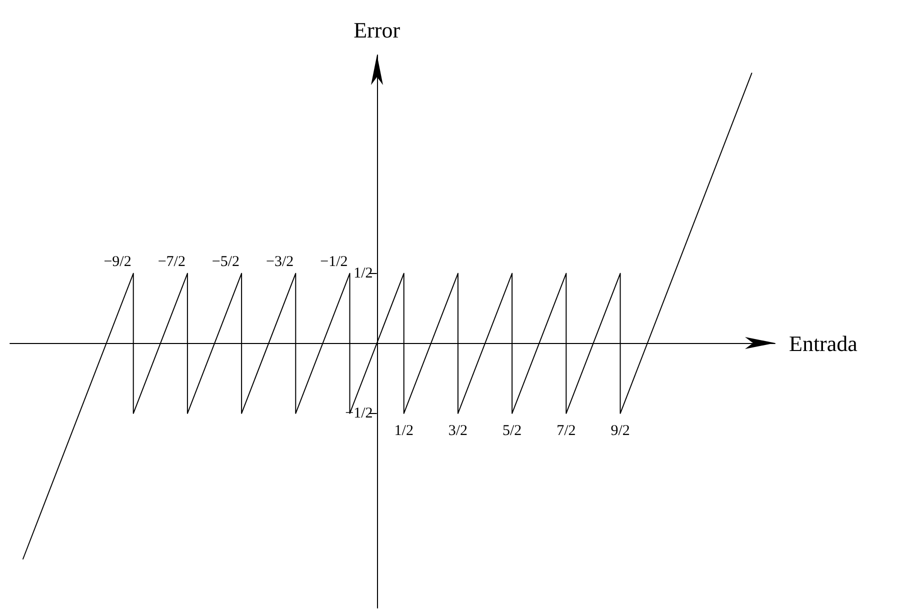 The image size is (898, 610). I want to click on annotation: −5/2, so click(226, 262).